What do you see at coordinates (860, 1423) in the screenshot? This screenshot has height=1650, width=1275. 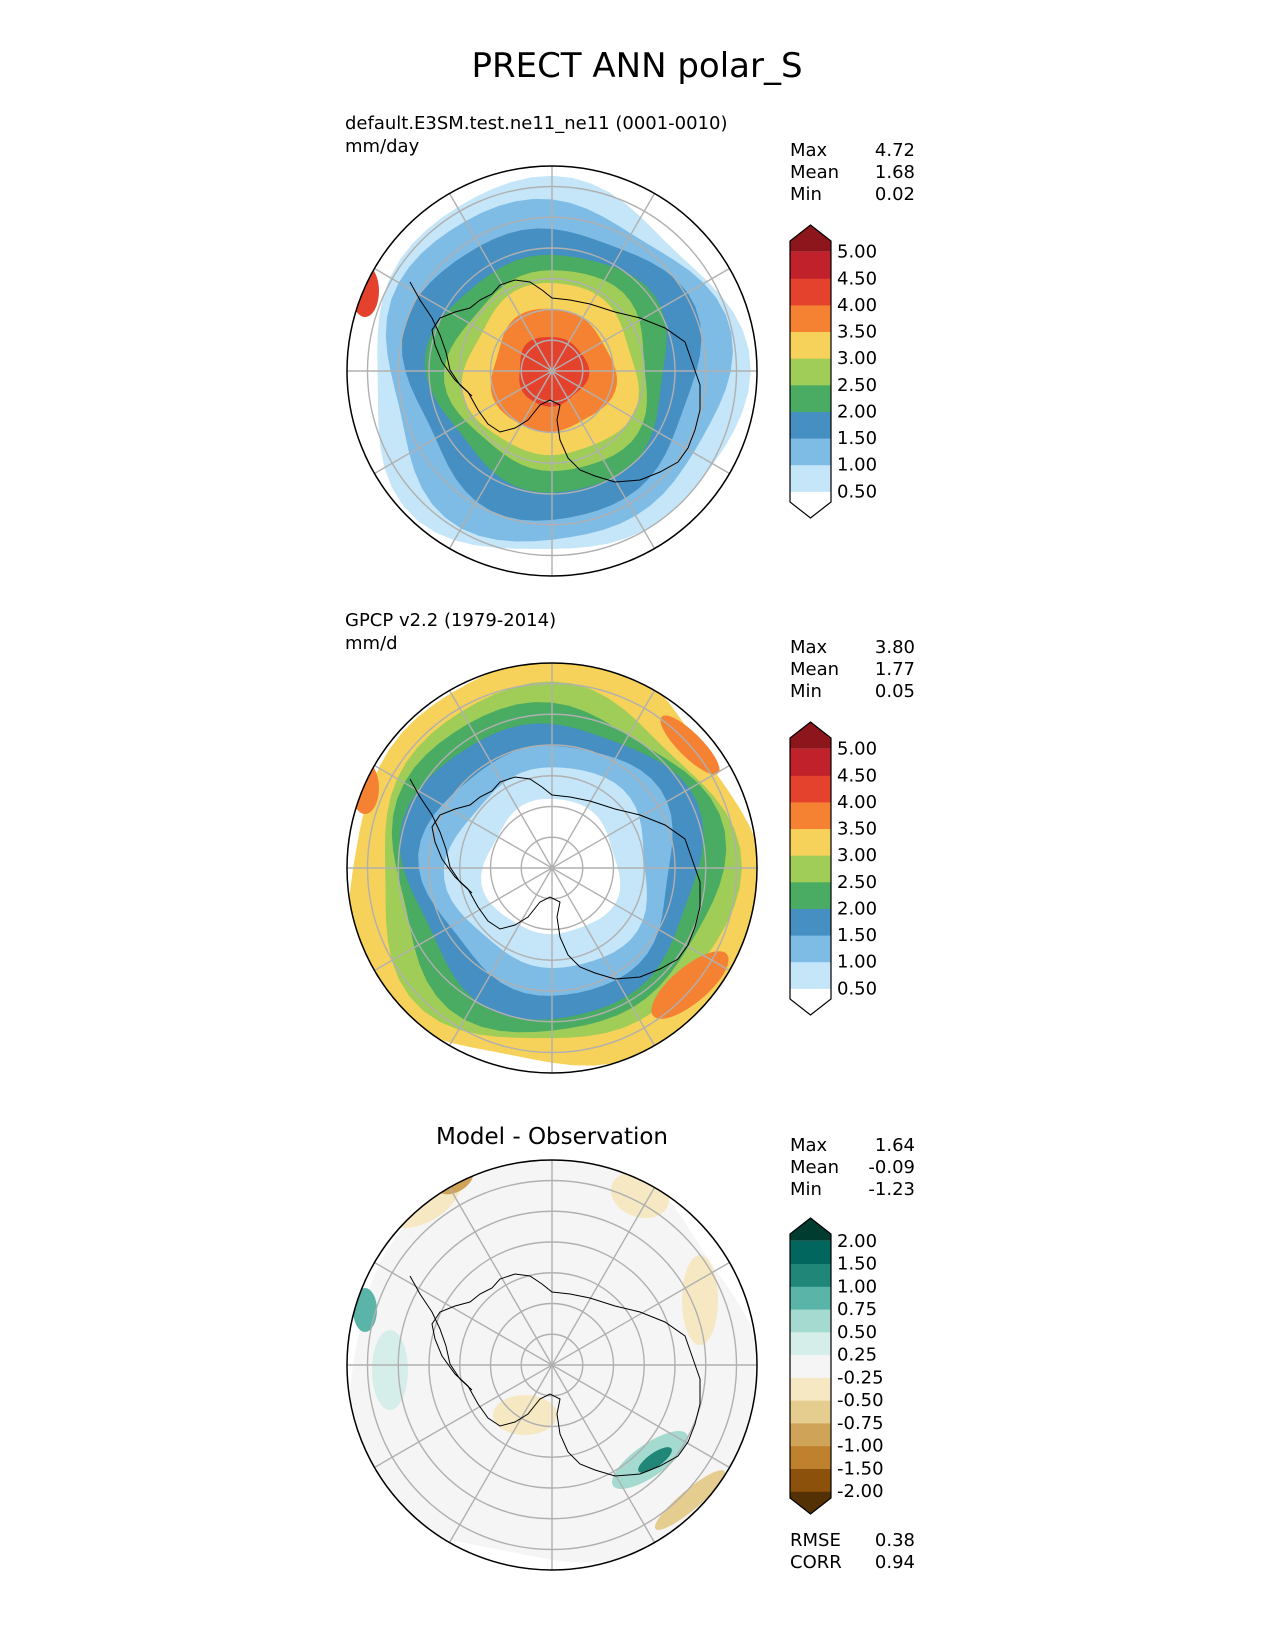 I see `colorbar-tick-label: -0.75` at bounding box center [860, 1423].